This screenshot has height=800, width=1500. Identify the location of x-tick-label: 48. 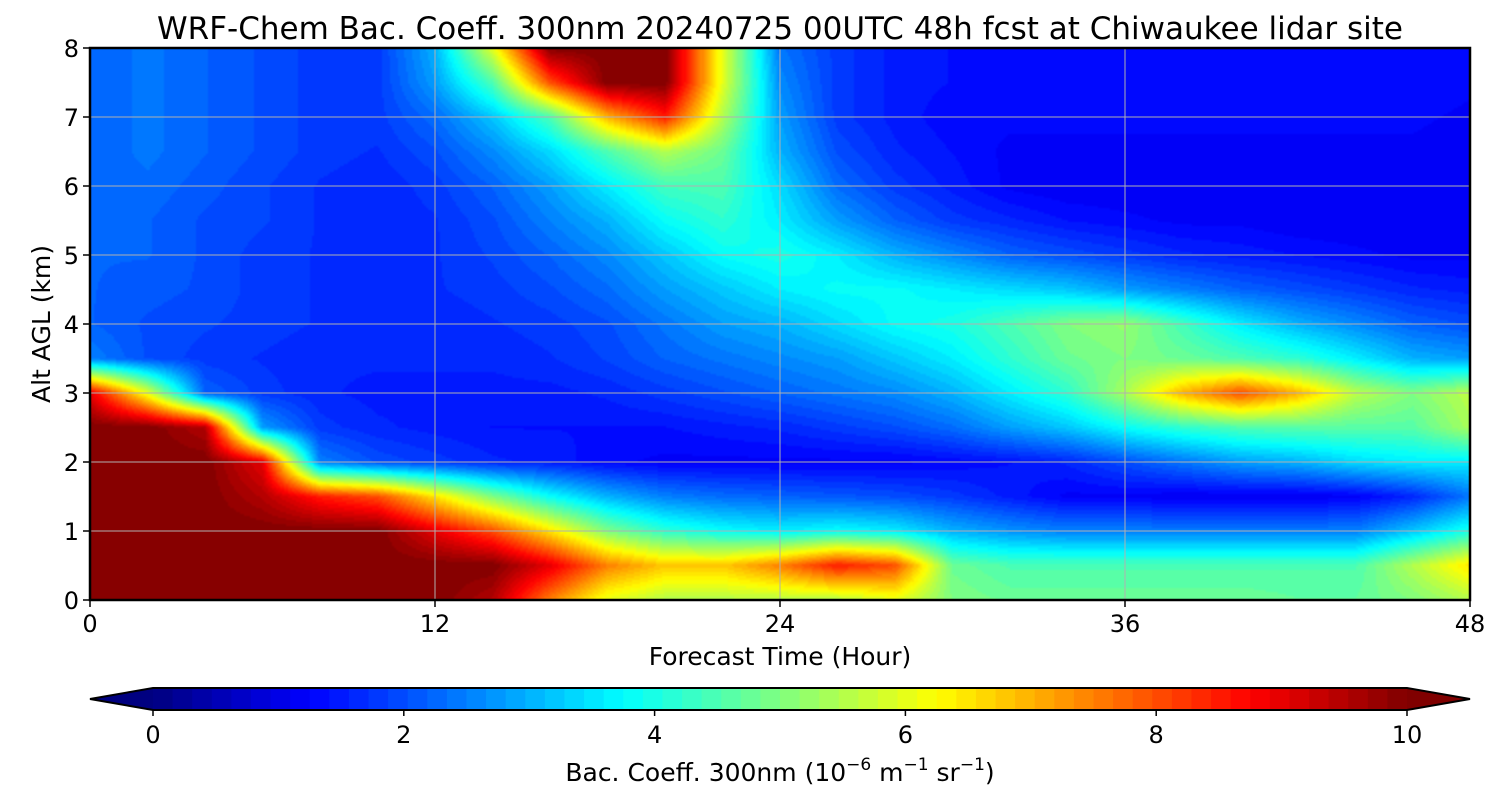
(1470, 624).